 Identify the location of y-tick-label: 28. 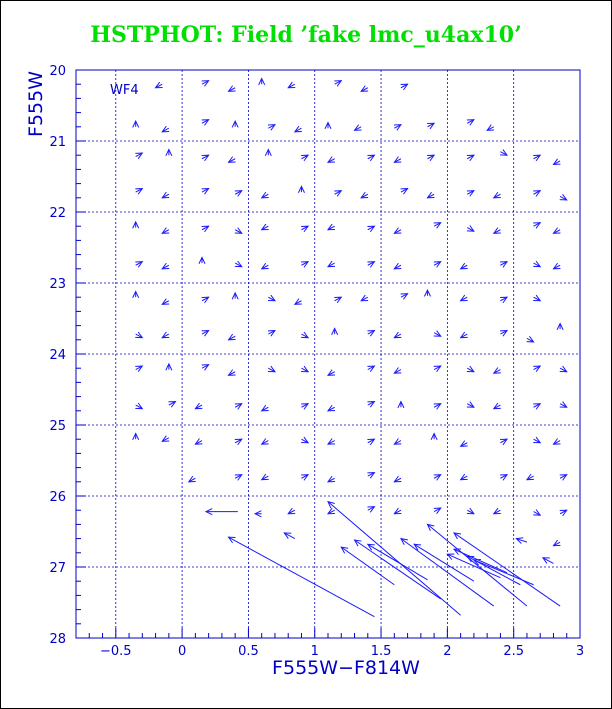
(57, 639).